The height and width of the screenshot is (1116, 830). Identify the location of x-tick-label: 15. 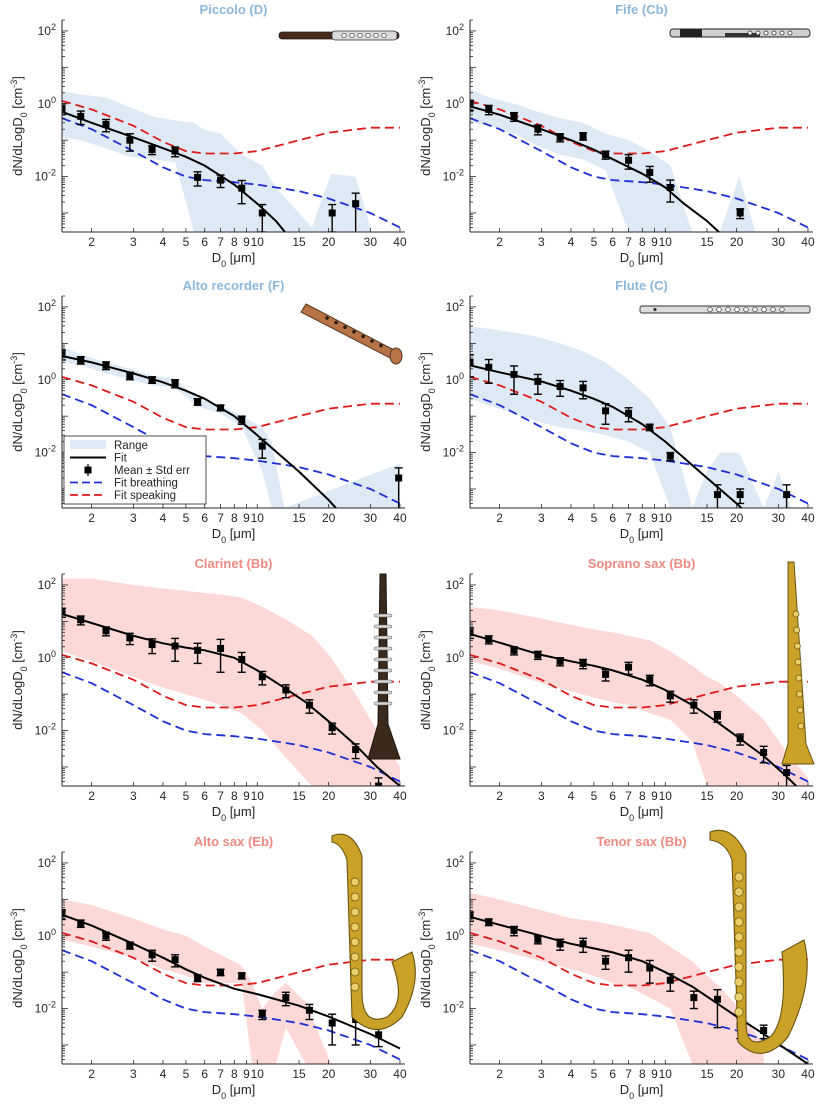
(299, 796).